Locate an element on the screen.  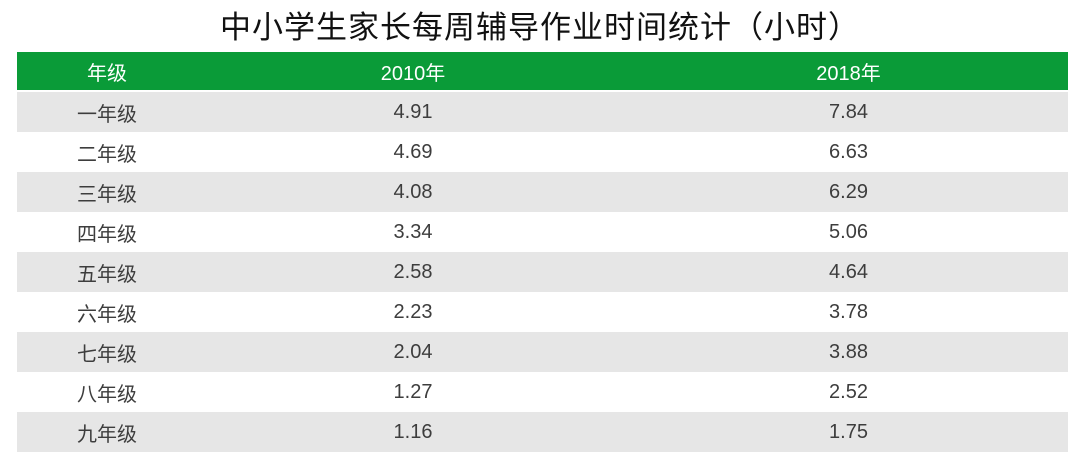
table-row: 九年级 1.16 1.75 is located at coordinates (542, 432).